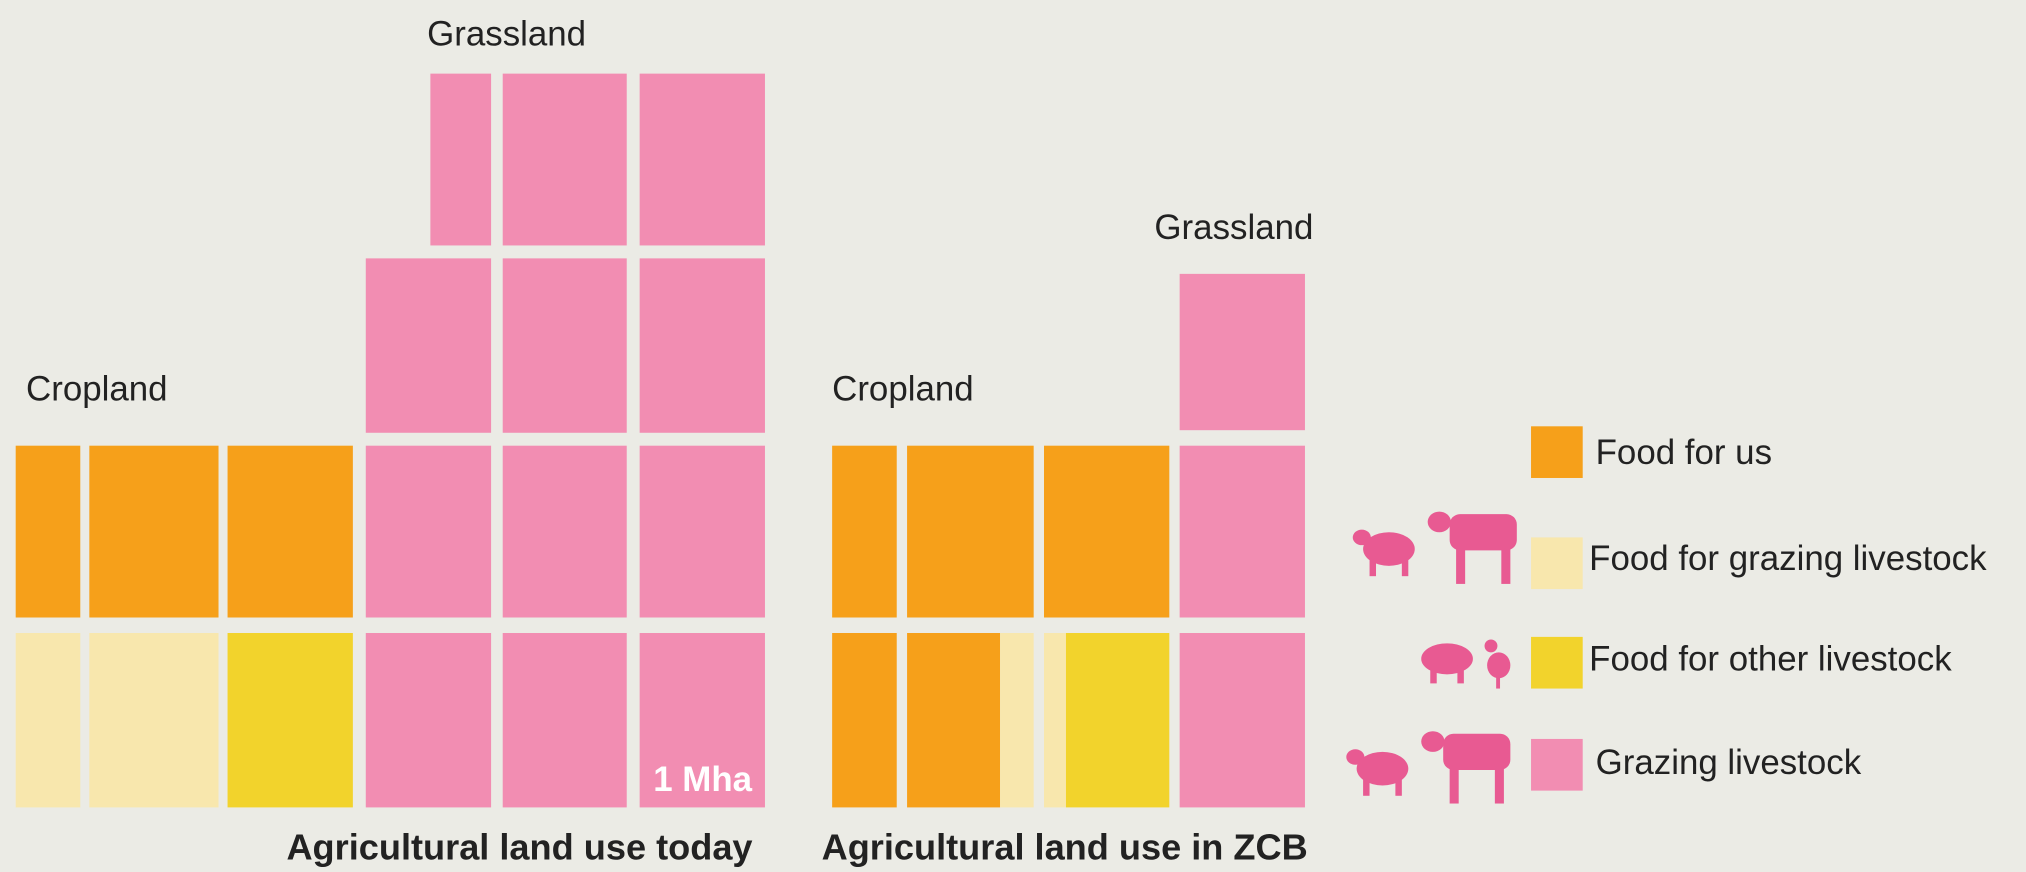 Image resolution: width=2026 pixels, height=872 pixels. I want to click on pig-chicken-icon, so click(1466, 664).